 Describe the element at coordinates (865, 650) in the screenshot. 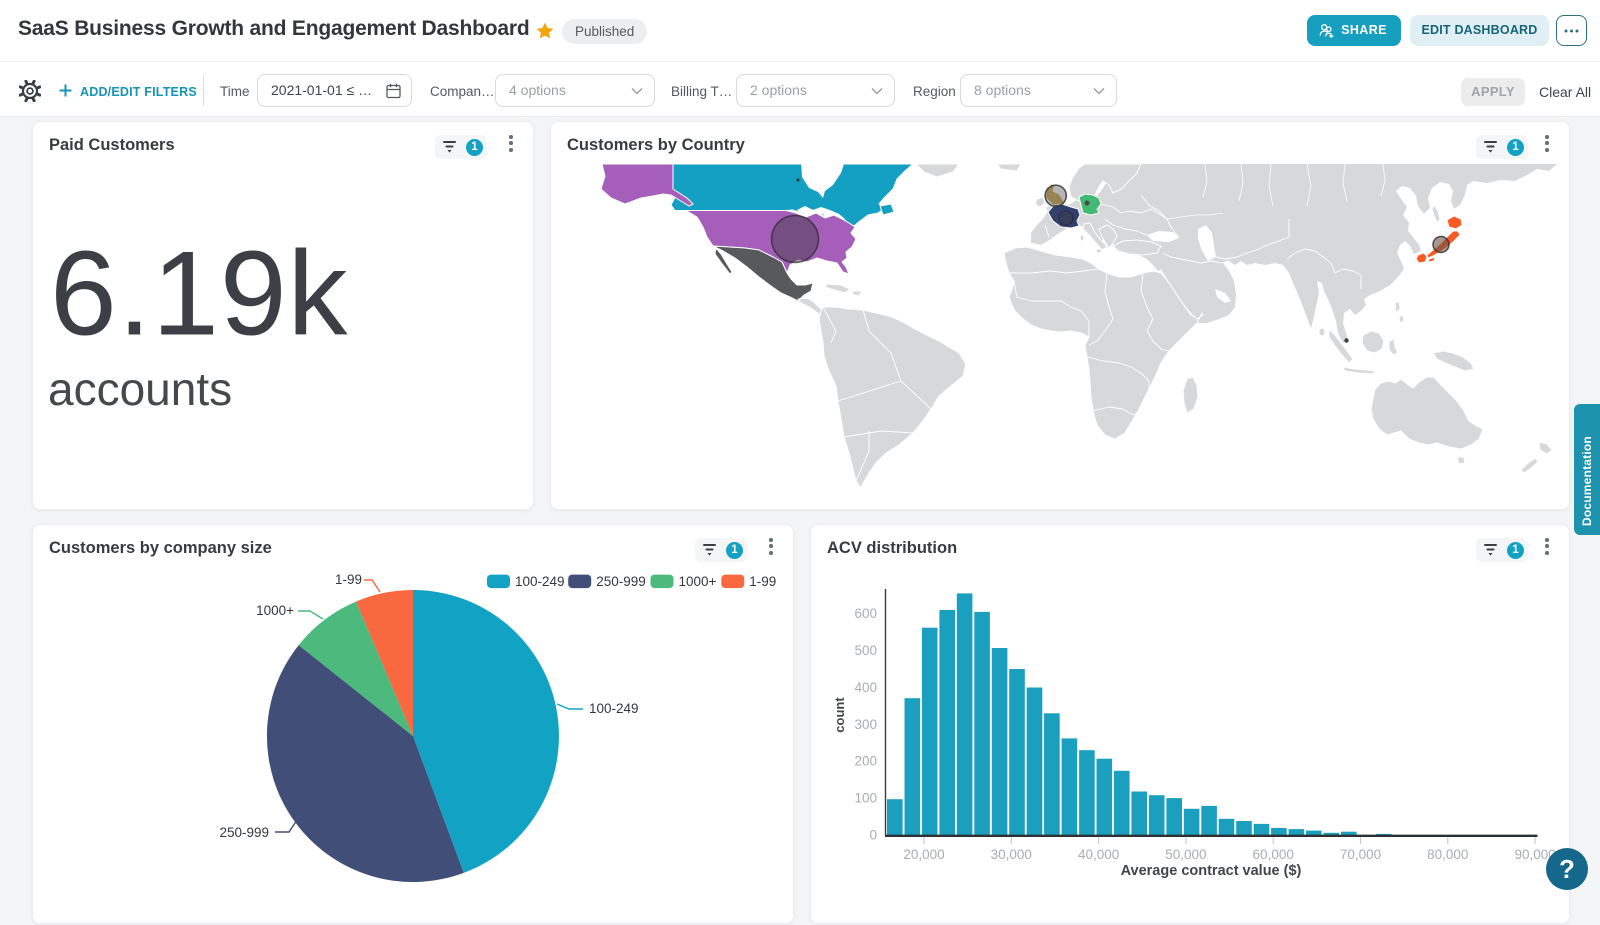

I see `svg-text: 500` at that location.